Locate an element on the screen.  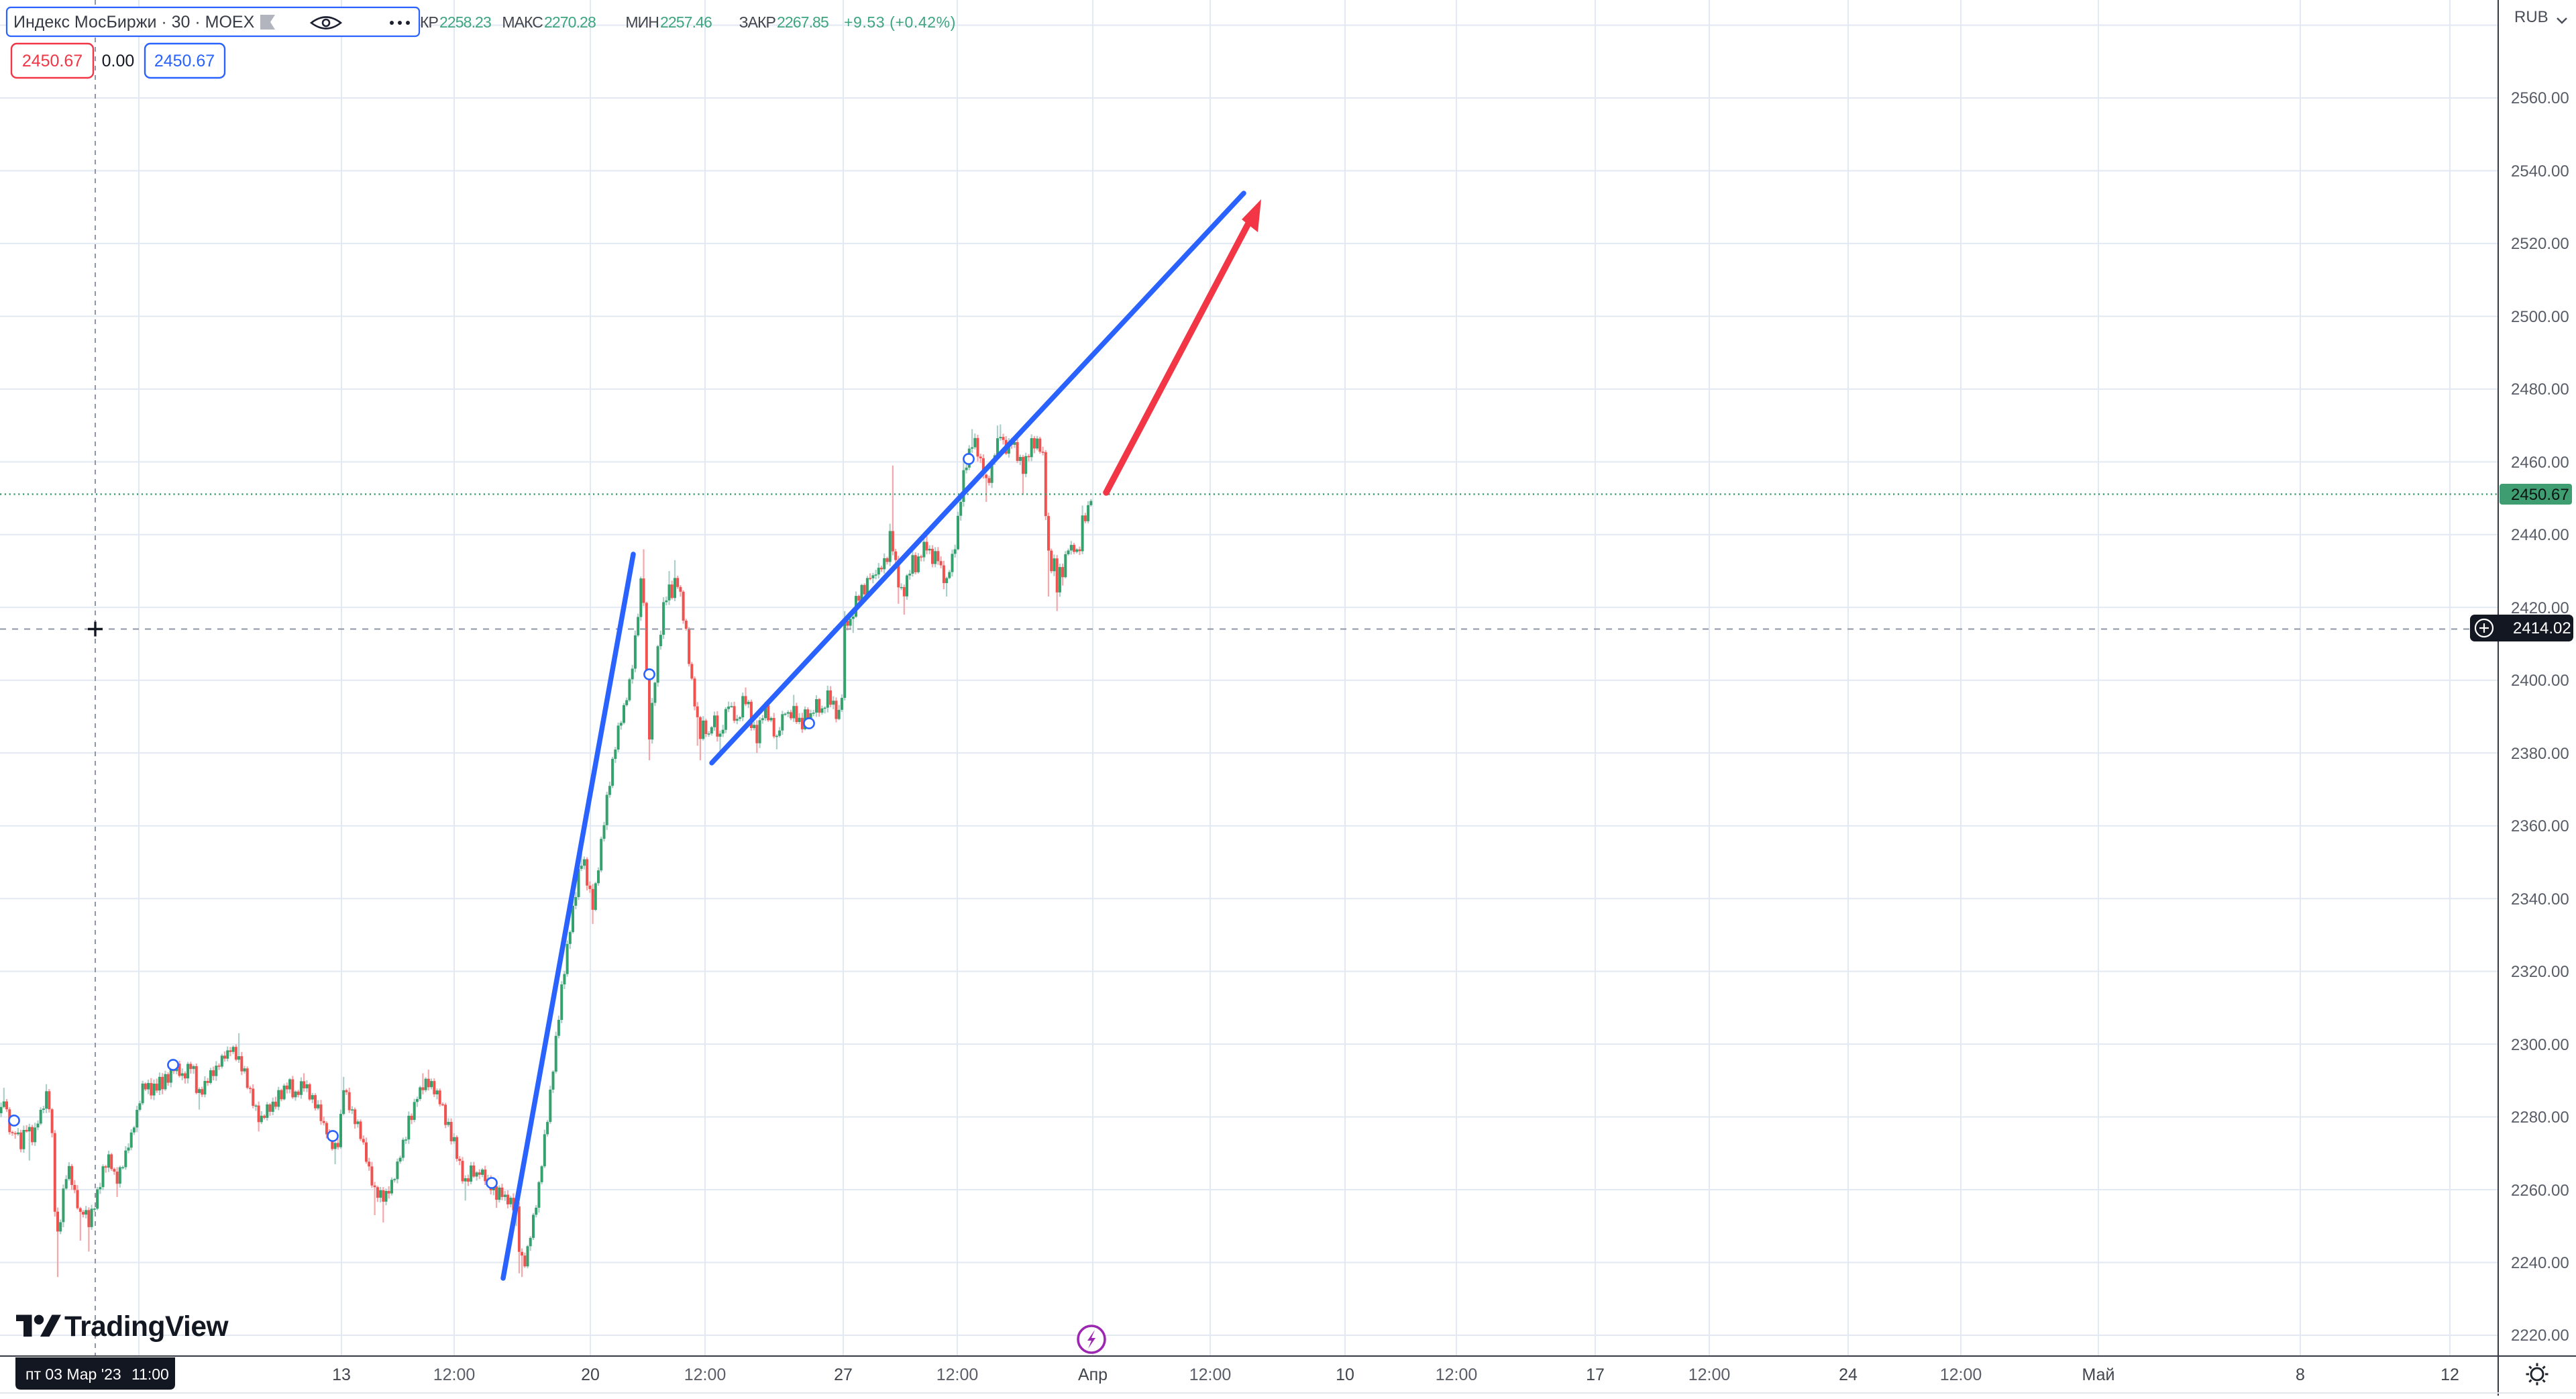
svg-text: 2560.00 is located at coordinates (2540, 98).